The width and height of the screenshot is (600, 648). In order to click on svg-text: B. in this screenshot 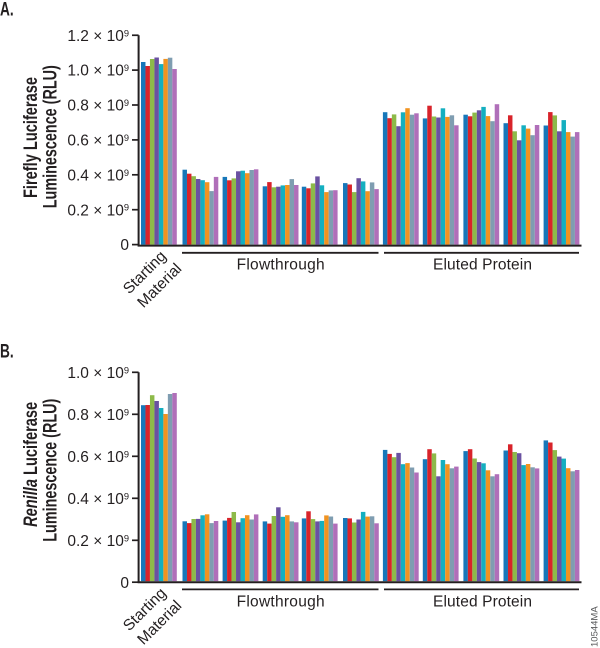, I will do `click(7, 351)`.